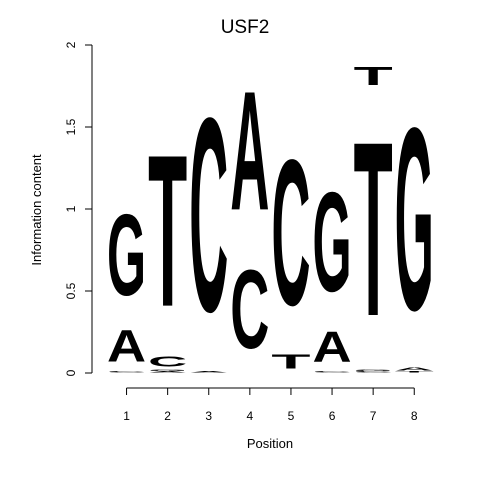  Describe the element at coordinates (36, 210) in the screenshot. I see `y-axis-label: Information content` at that location.